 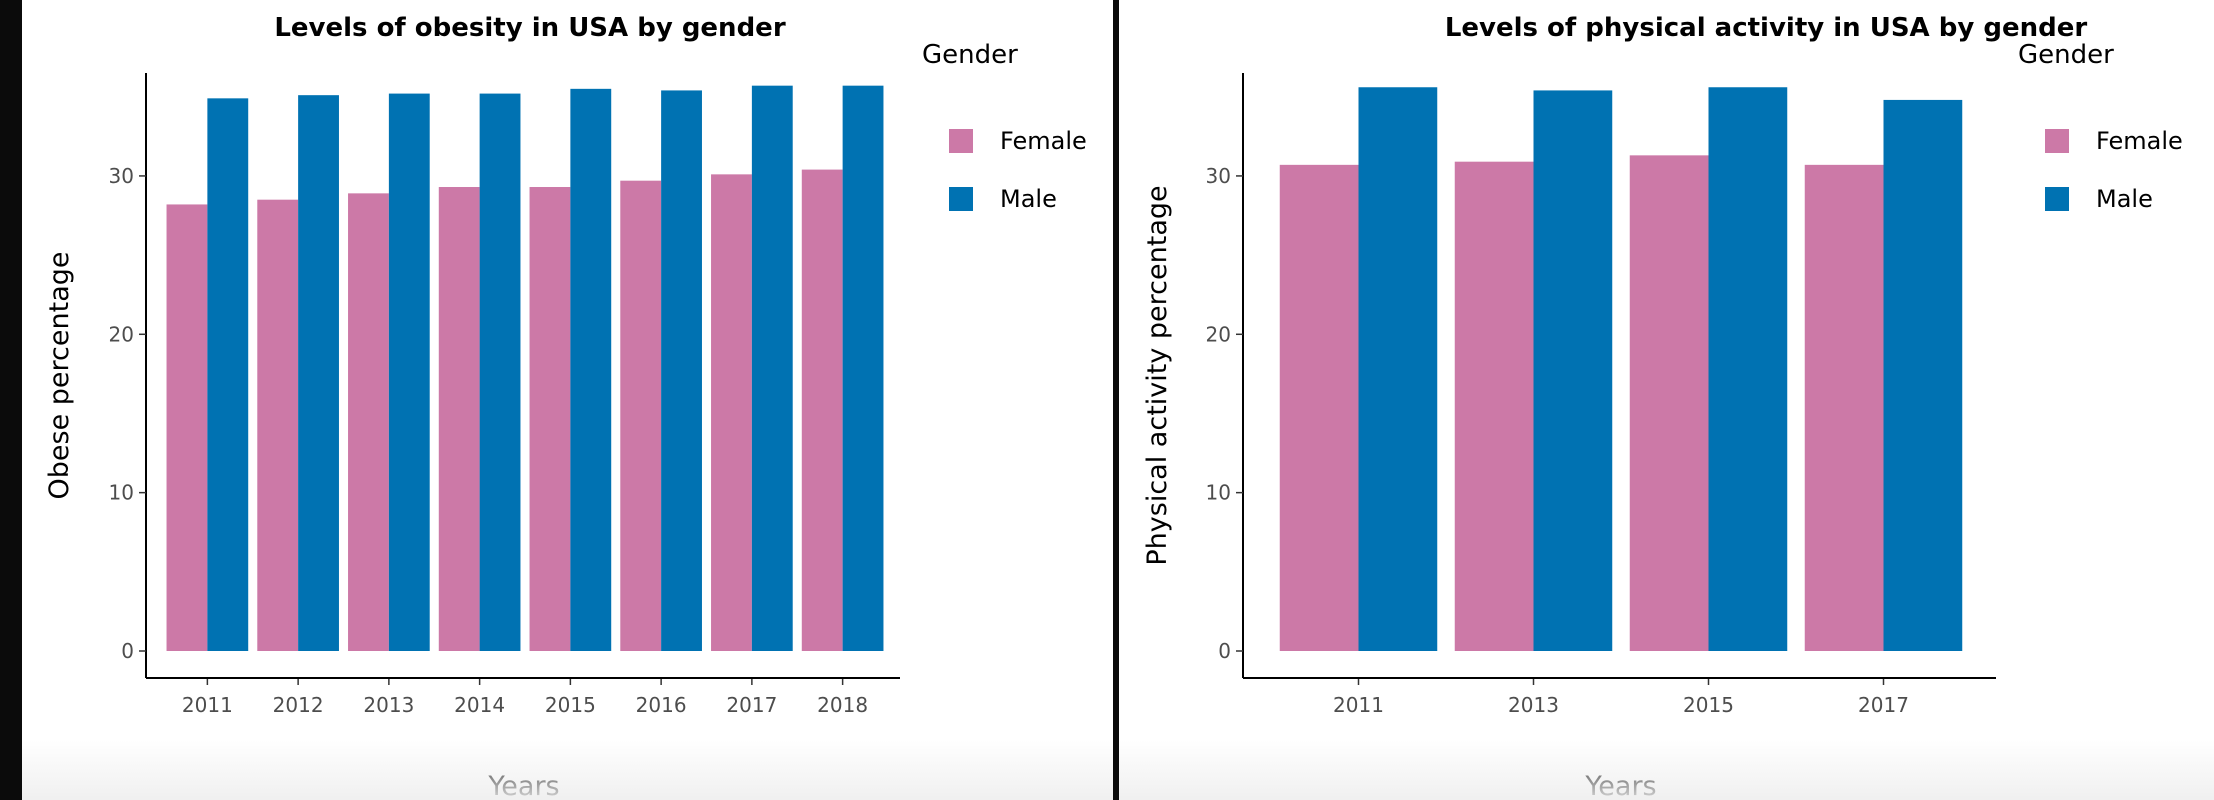 I want to click on window-left-edge, so click(x=11, y=400).